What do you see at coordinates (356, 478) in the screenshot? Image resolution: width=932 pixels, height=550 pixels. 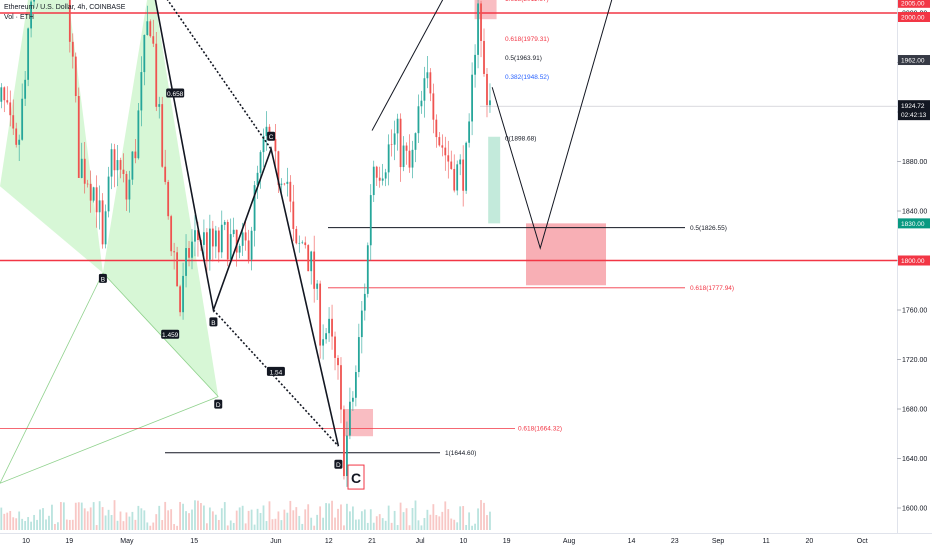 I see `wave-c-label: C` at bounding box center [356, 478].